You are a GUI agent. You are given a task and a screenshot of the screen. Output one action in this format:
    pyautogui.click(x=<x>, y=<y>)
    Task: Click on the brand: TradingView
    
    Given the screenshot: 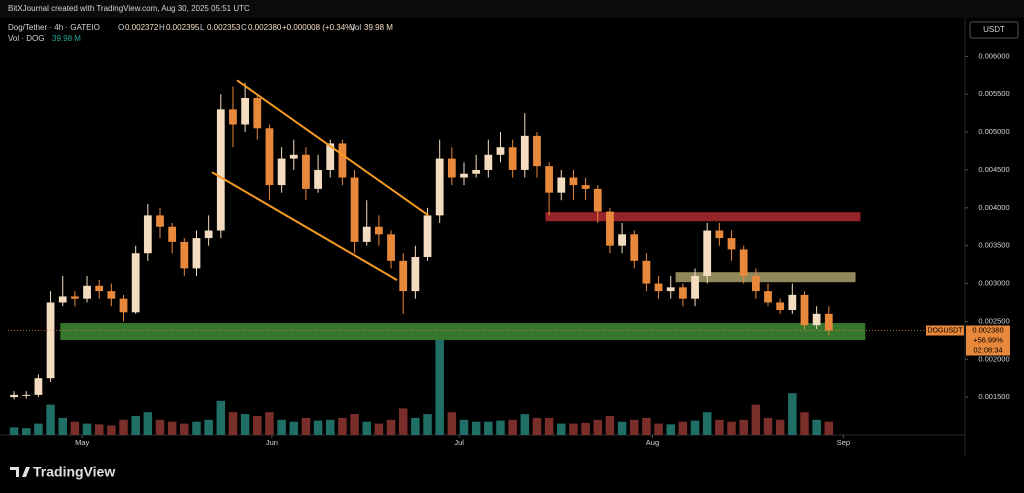 What is the action you would take?
    pyautogui.click(x=74, y=472)
    